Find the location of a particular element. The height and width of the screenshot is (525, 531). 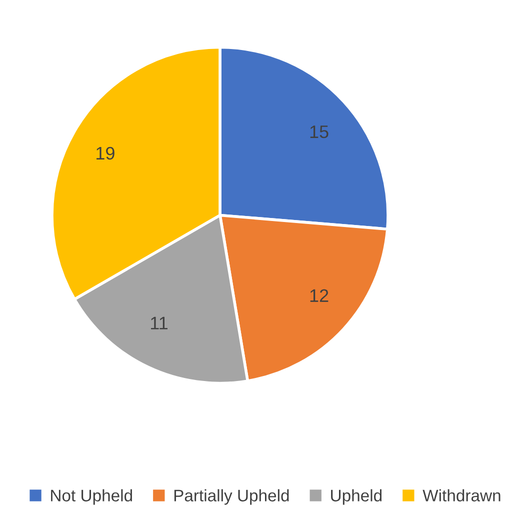

data-label: 15 is located at coordinates (319, 132).